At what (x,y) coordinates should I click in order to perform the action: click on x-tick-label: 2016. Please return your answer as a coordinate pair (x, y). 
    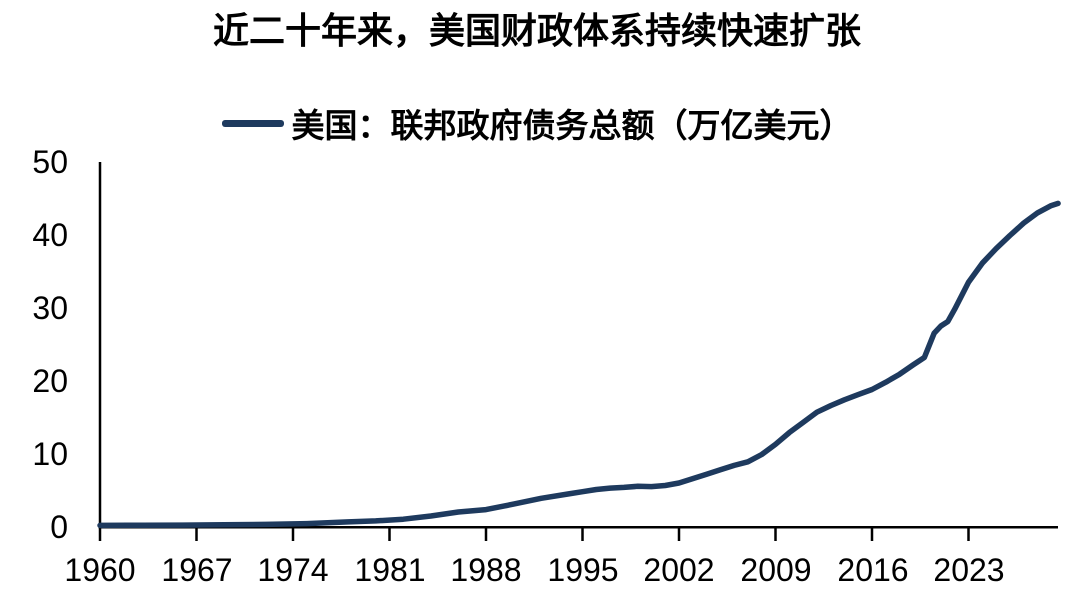
    Looking at the image, I should click on (873, 570).